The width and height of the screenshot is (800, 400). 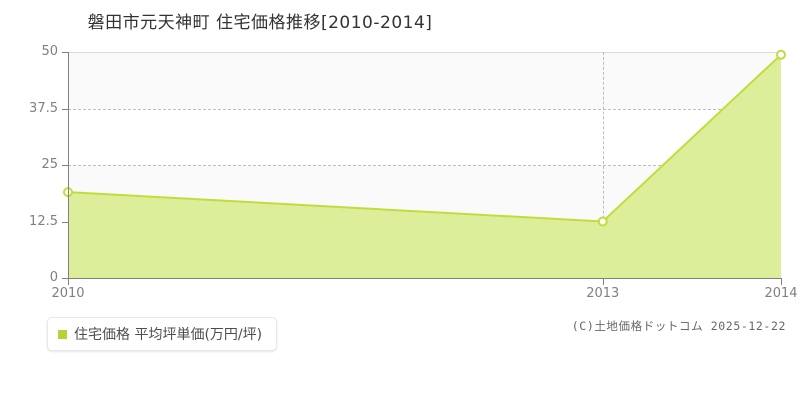 I want to click on y-tick-mark-37.5, so click(x=65, y=109).